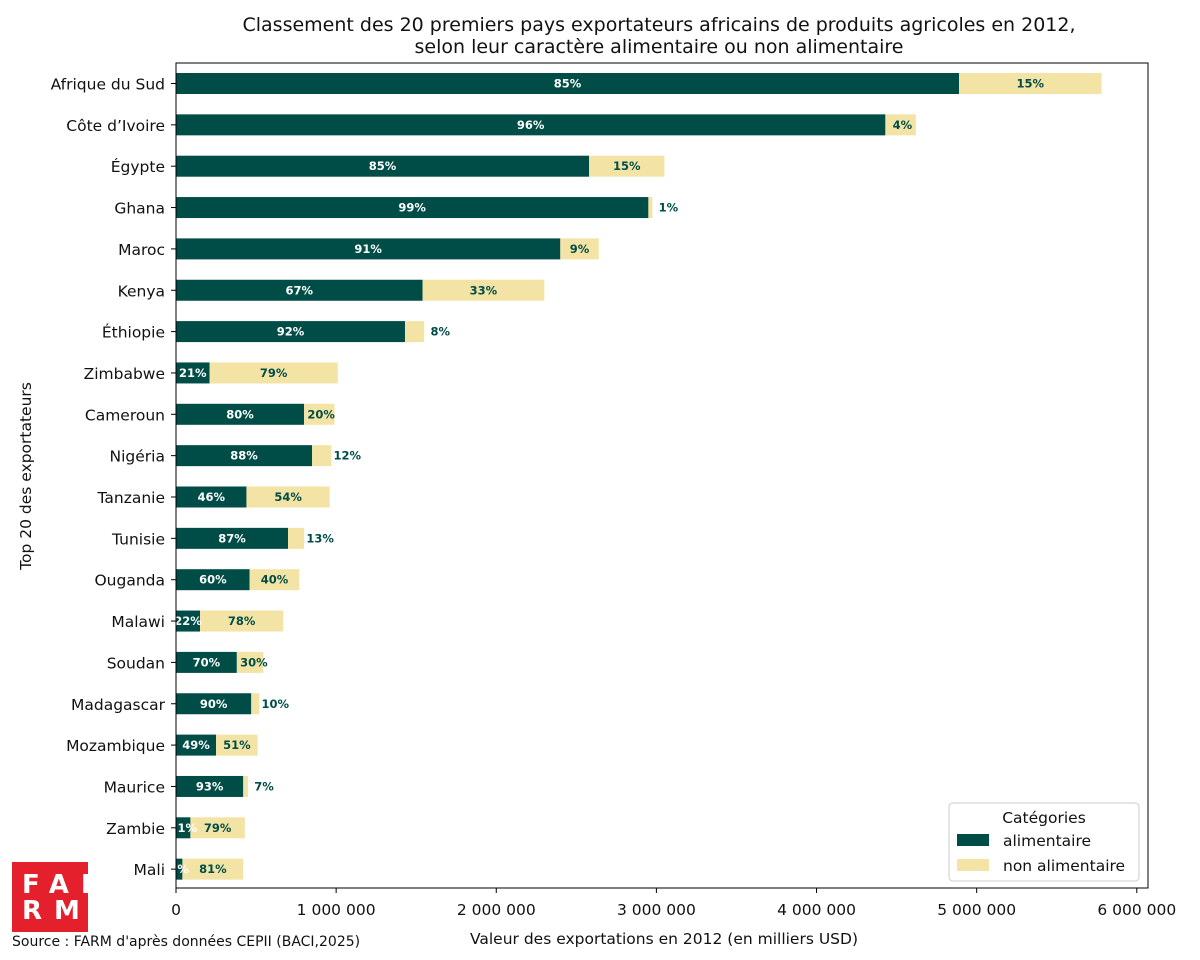 This screenshot has height=960, width=1200. Describe the element at coordinates (320, 538) in the screenshot. I see `data-label-non-alimentaire: 13%` at that location.